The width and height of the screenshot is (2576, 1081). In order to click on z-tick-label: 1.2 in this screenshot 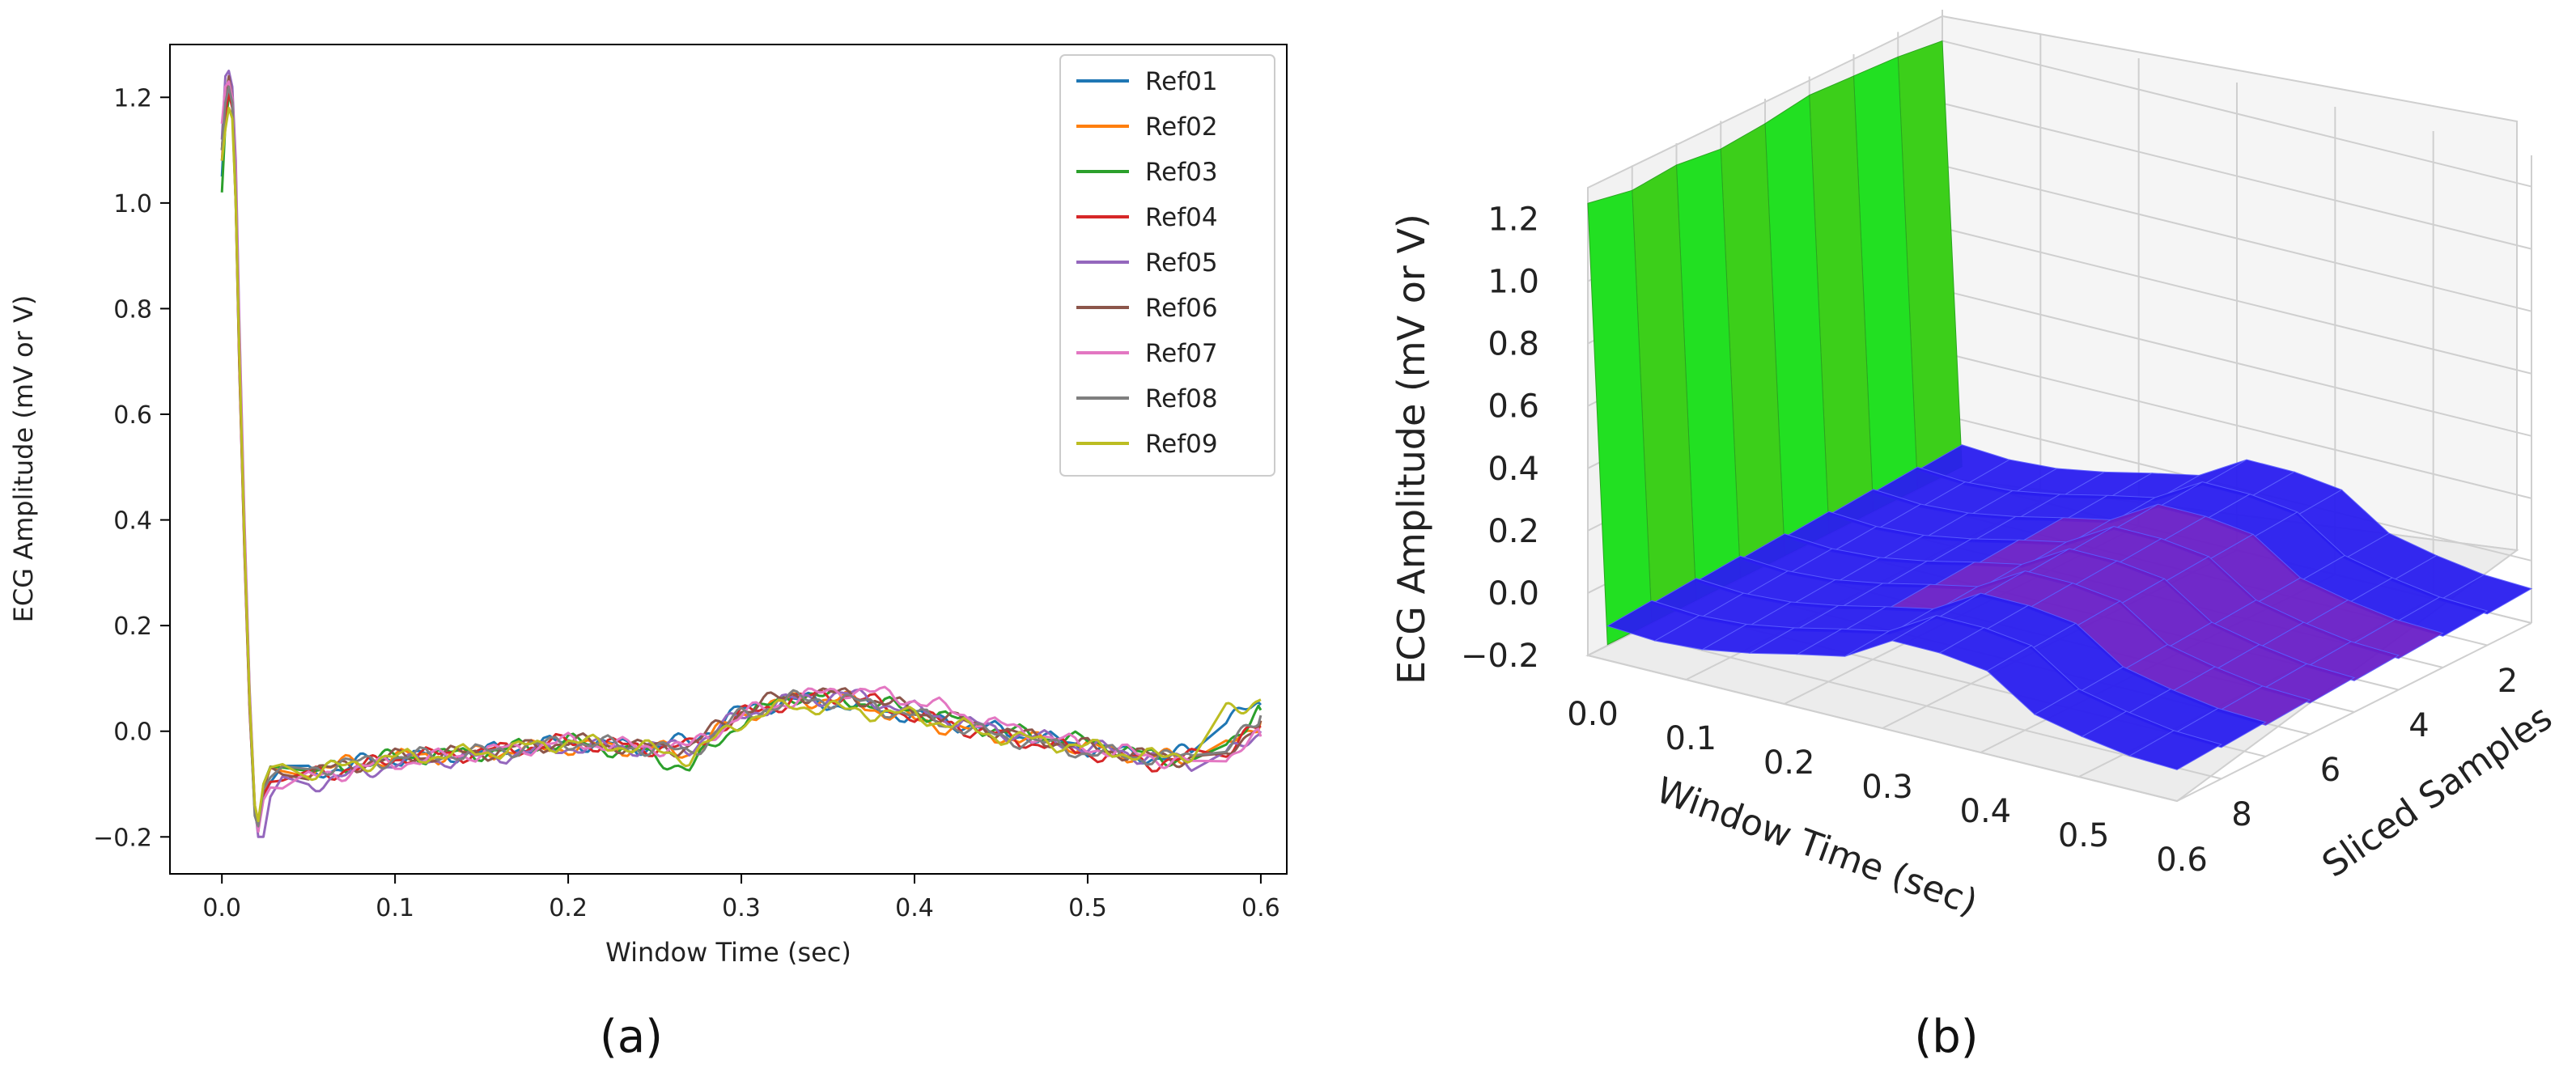, I will do `click(1513, 220)`.